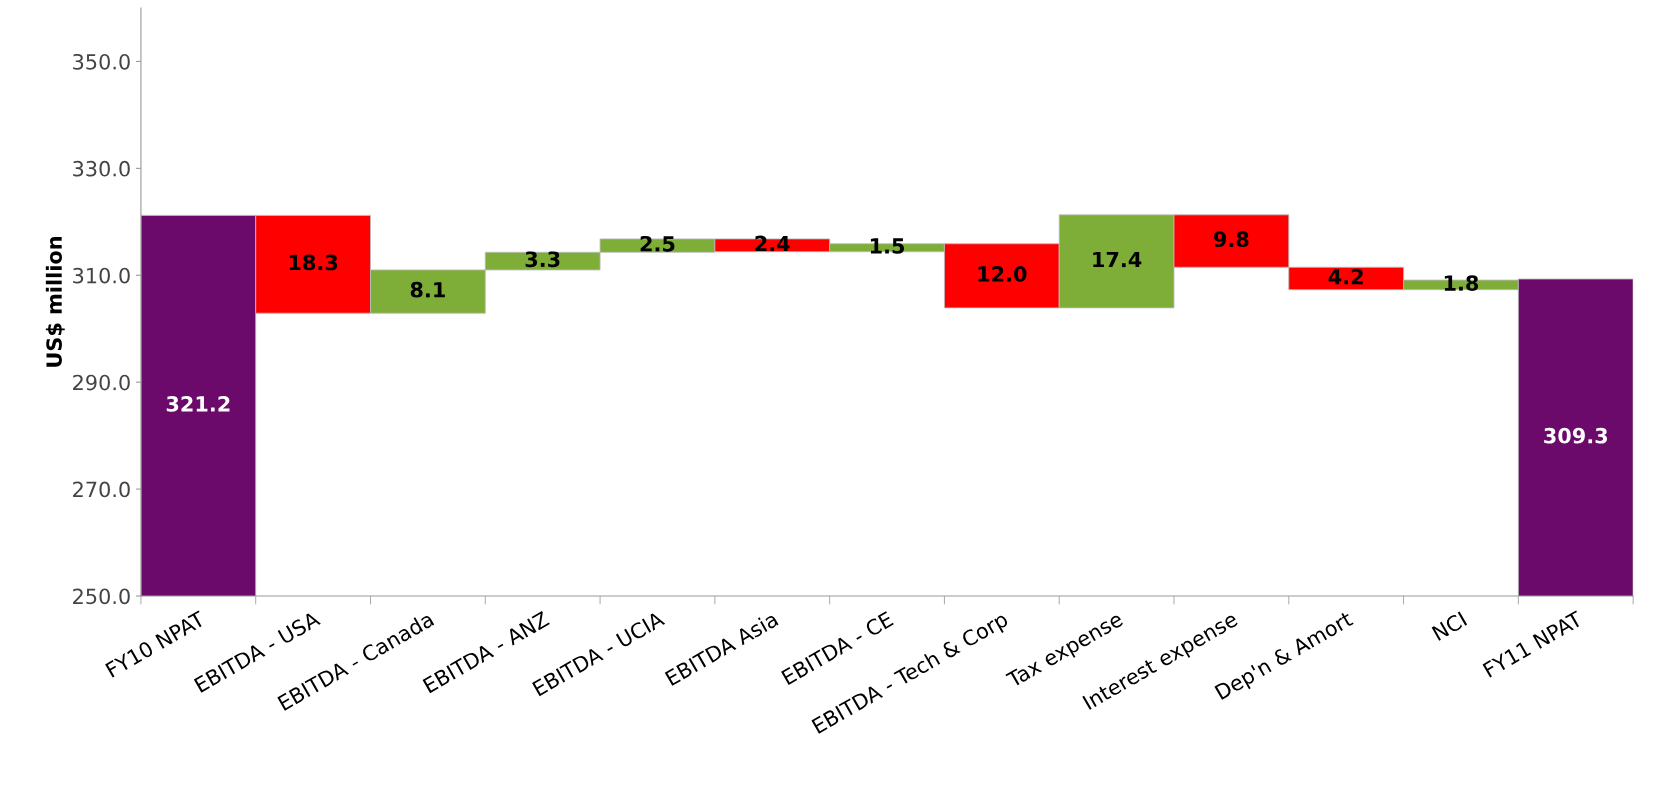 The width and height of the screenshot is (1658, 800). What do you see at coordinates (1449, 626) in the screenshot?
I see `x-tick-label: NCI` at bounding box center [1449, 626].